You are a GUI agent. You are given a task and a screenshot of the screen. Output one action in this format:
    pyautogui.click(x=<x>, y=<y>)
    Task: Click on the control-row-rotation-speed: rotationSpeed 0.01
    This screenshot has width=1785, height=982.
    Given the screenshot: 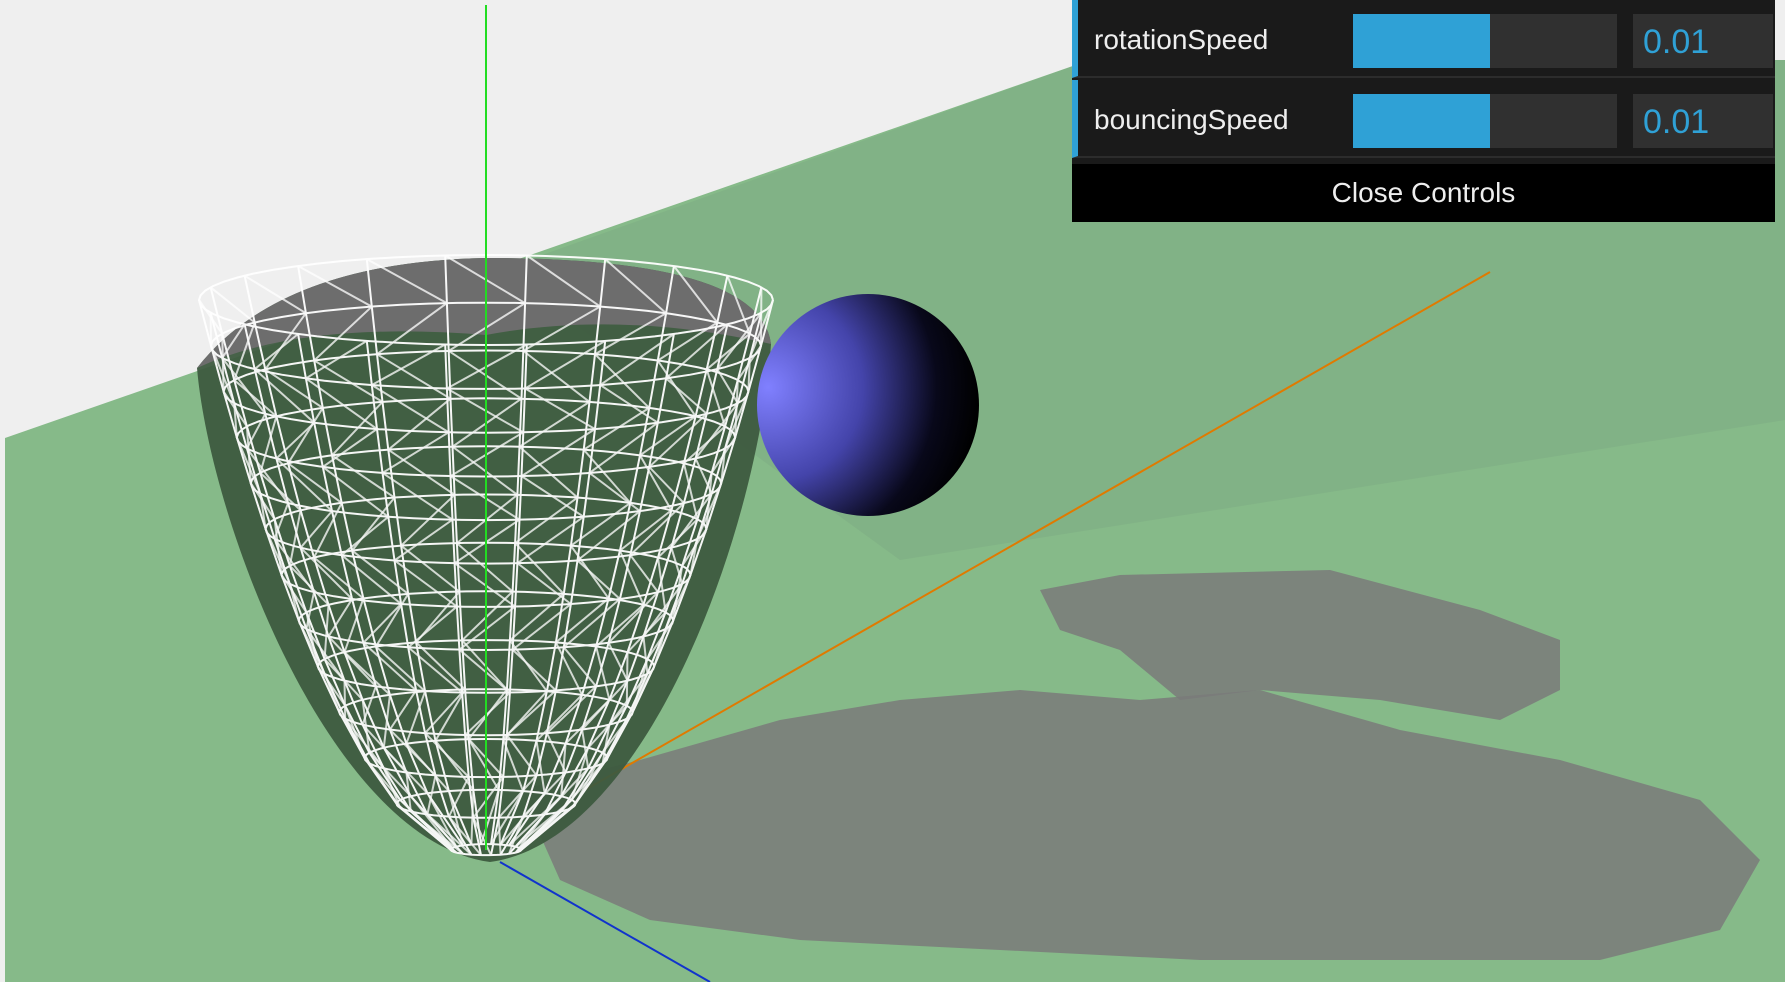 What is the action you would take?
    pyautogui.click(x=1423, y=39)
    